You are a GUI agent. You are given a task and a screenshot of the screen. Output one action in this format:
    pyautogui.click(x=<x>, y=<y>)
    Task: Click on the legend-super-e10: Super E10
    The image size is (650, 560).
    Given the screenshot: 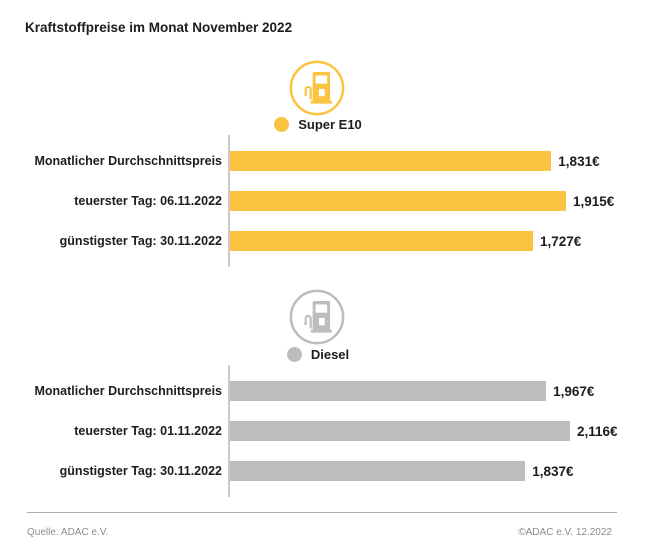 What is the action you would take?
    pyautogui.click(x=318, y=124)
    